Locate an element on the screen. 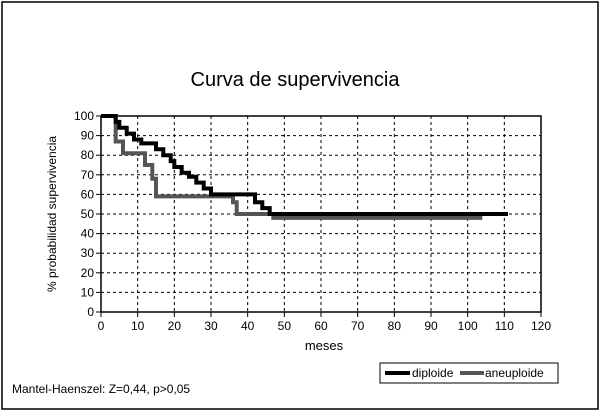 This screenshot has width=600, height=416. y-tick-label: 100 is located at coordinates (84, 116).